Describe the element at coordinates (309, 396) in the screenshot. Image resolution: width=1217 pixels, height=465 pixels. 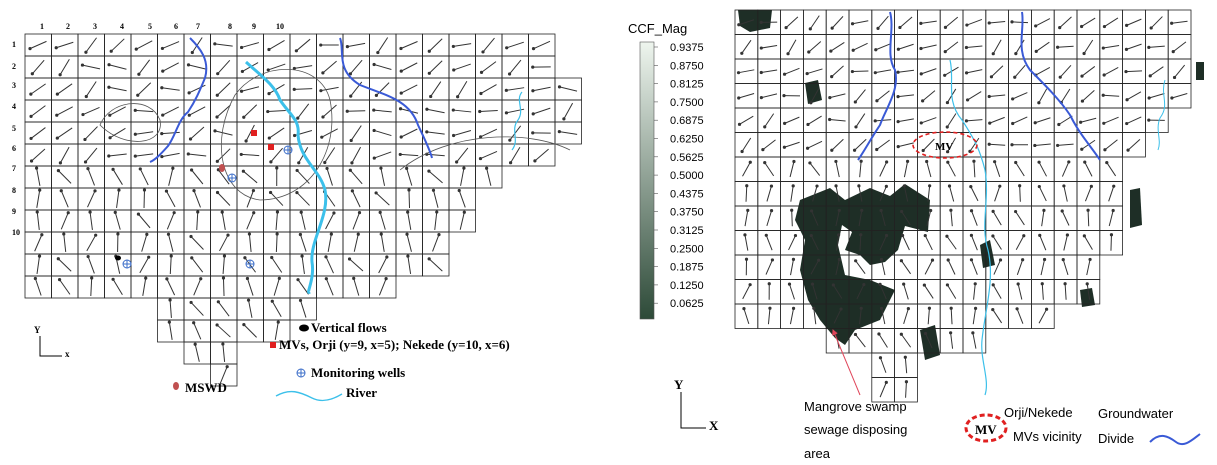
I see `river-legend-icon` at that location.